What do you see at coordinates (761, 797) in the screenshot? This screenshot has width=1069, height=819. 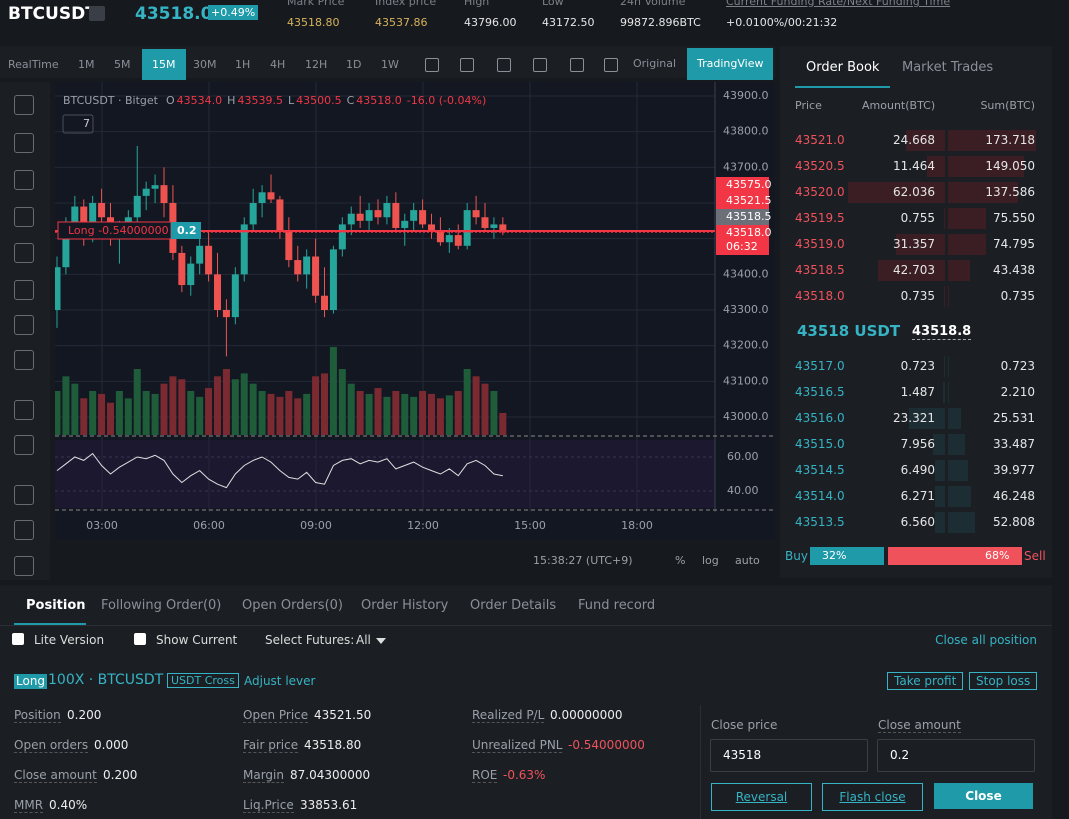 I see `button: Reversal` at bounding box center [761, 797].